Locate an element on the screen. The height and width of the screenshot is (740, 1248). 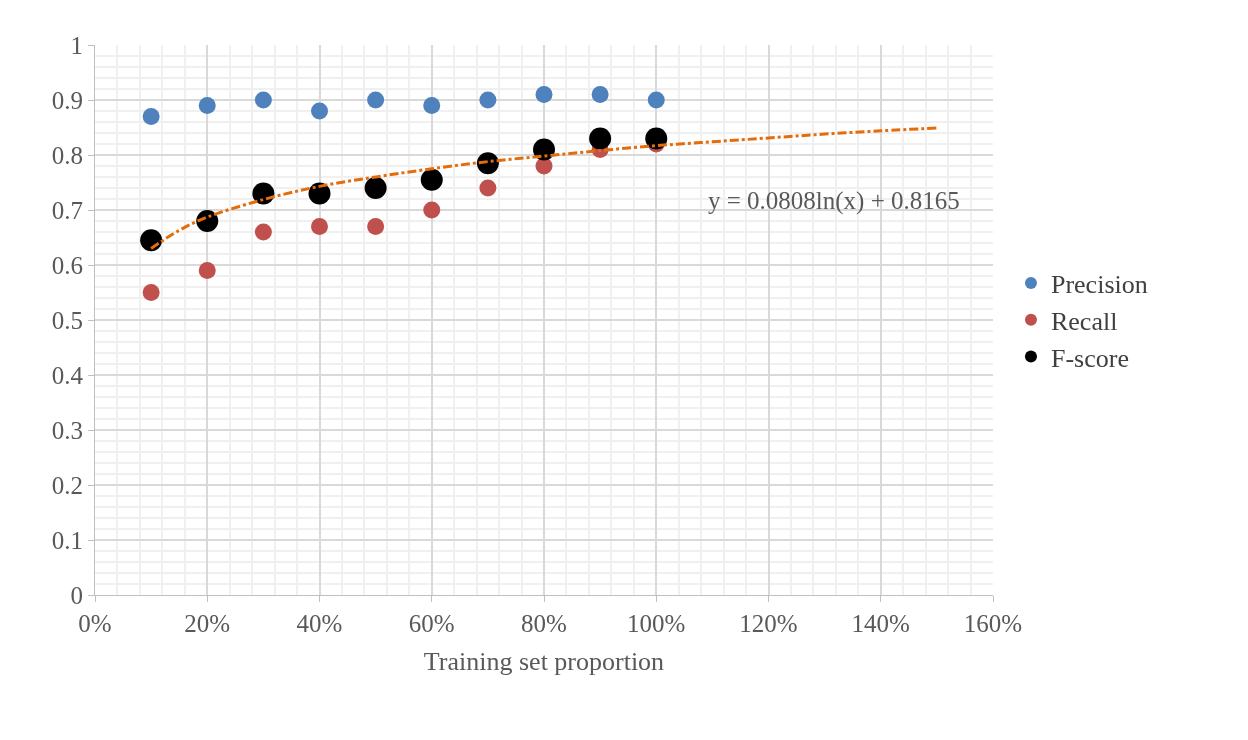
y-tick-label: 0.8 is located at coordinates (67, 155).